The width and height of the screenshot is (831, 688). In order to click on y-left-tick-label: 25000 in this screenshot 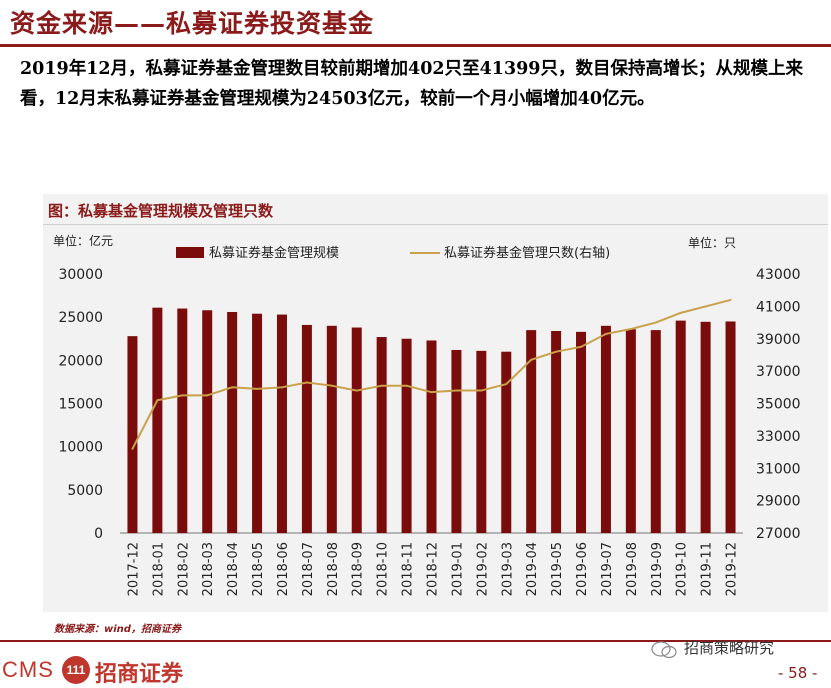, I will do `click(80, 318)`.